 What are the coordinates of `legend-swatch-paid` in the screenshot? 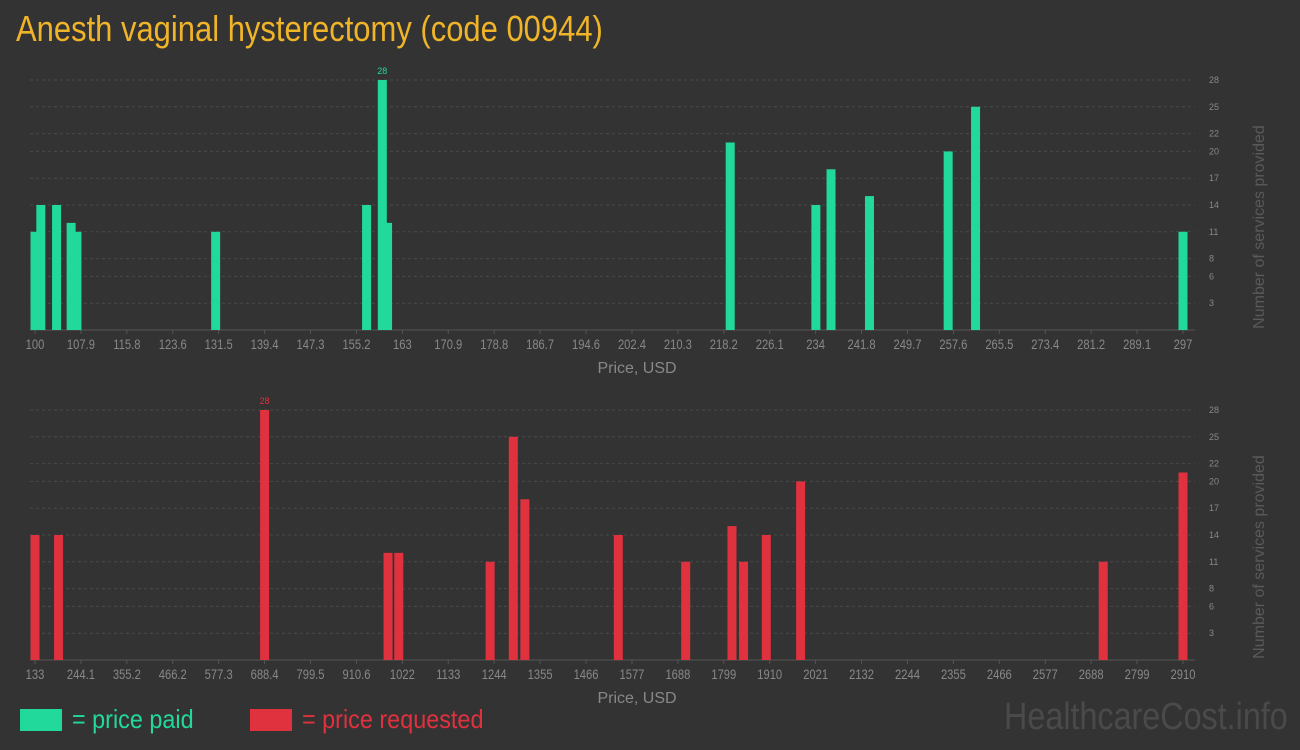 It's located at (41, 719).